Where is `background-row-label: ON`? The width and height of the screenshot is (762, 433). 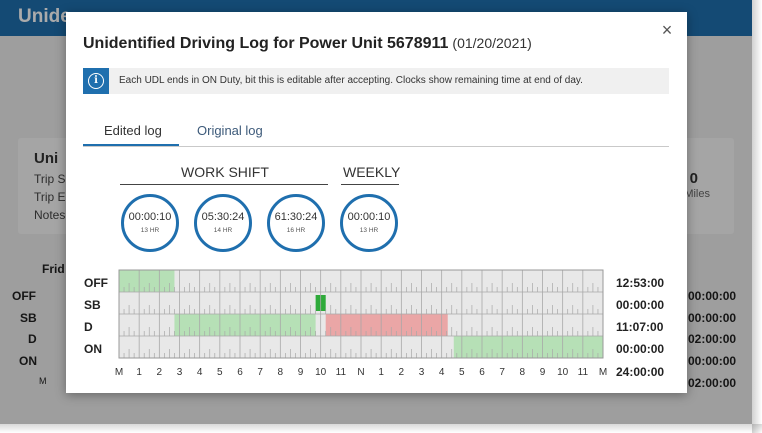
background-row-label: ON is located at coordinates (28, 361).